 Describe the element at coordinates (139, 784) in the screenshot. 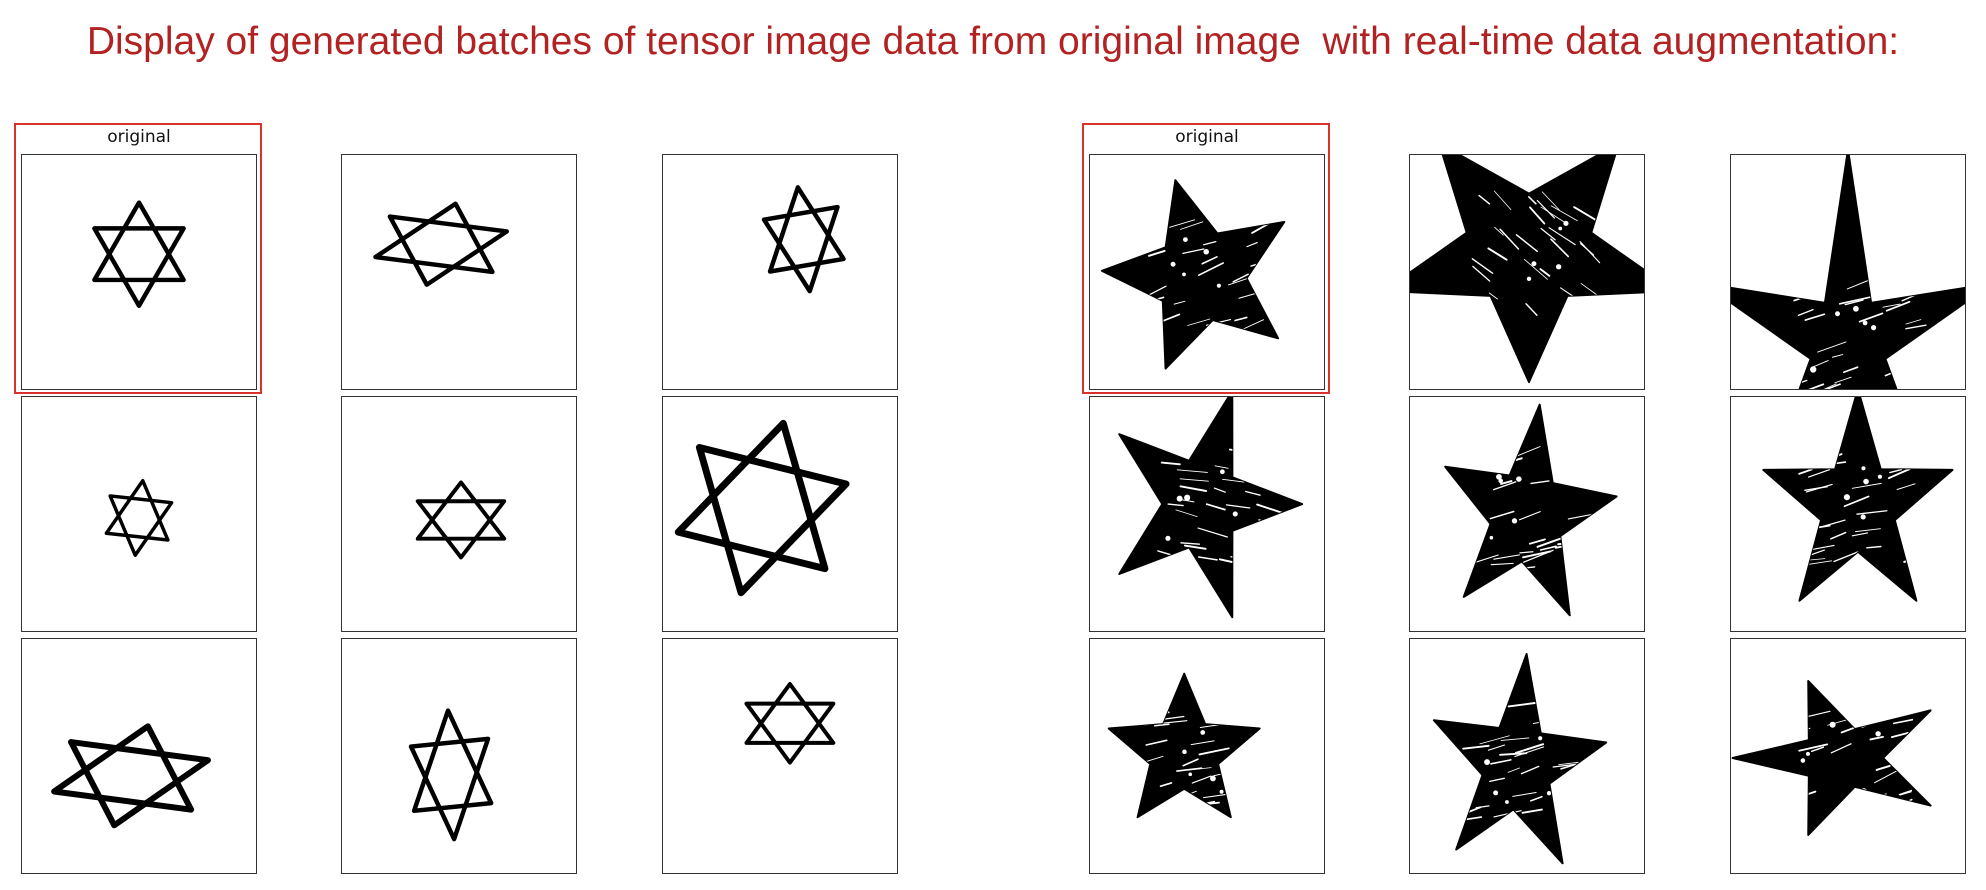

I see `hexagram-triangle-down` at that location.